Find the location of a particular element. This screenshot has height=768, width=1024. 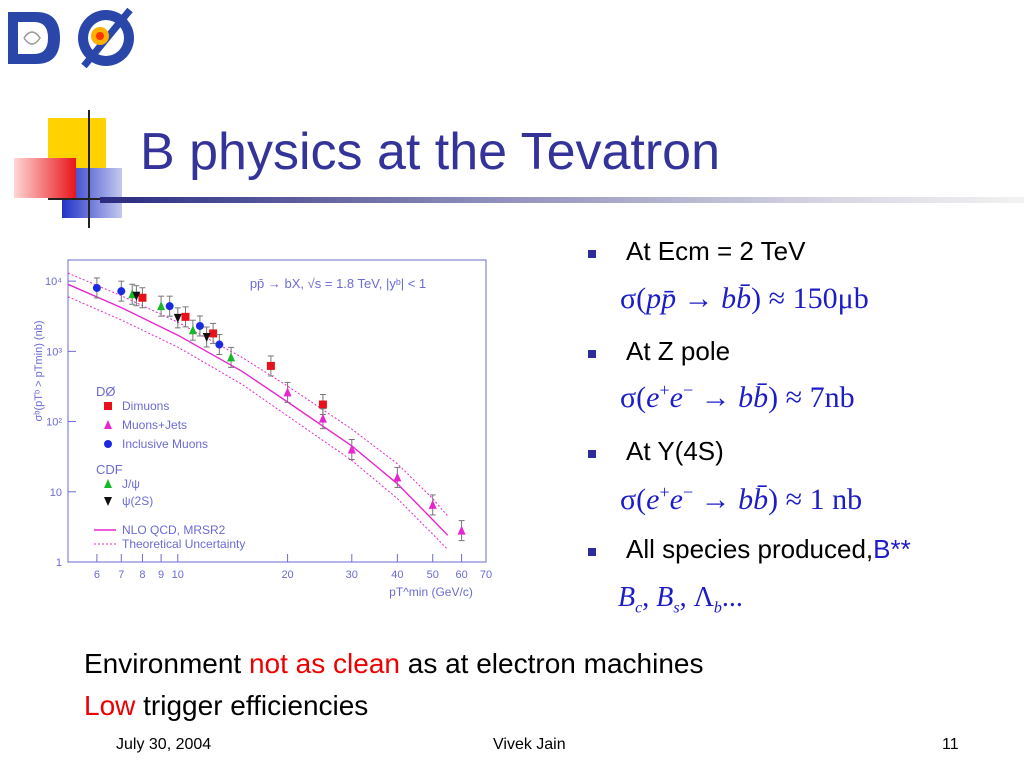

legend-entry: NLO QCD, MRSR2 is located at coordinates (174, 530).